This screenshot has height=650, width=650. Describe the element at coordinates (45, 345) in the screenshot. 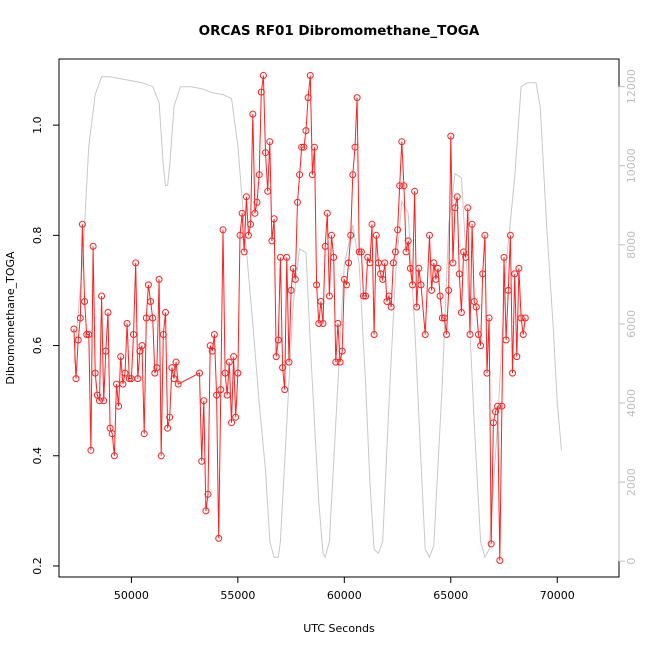

I see `y-axis: 0.2 0.4 0.6 0.8 1.0` at that location.